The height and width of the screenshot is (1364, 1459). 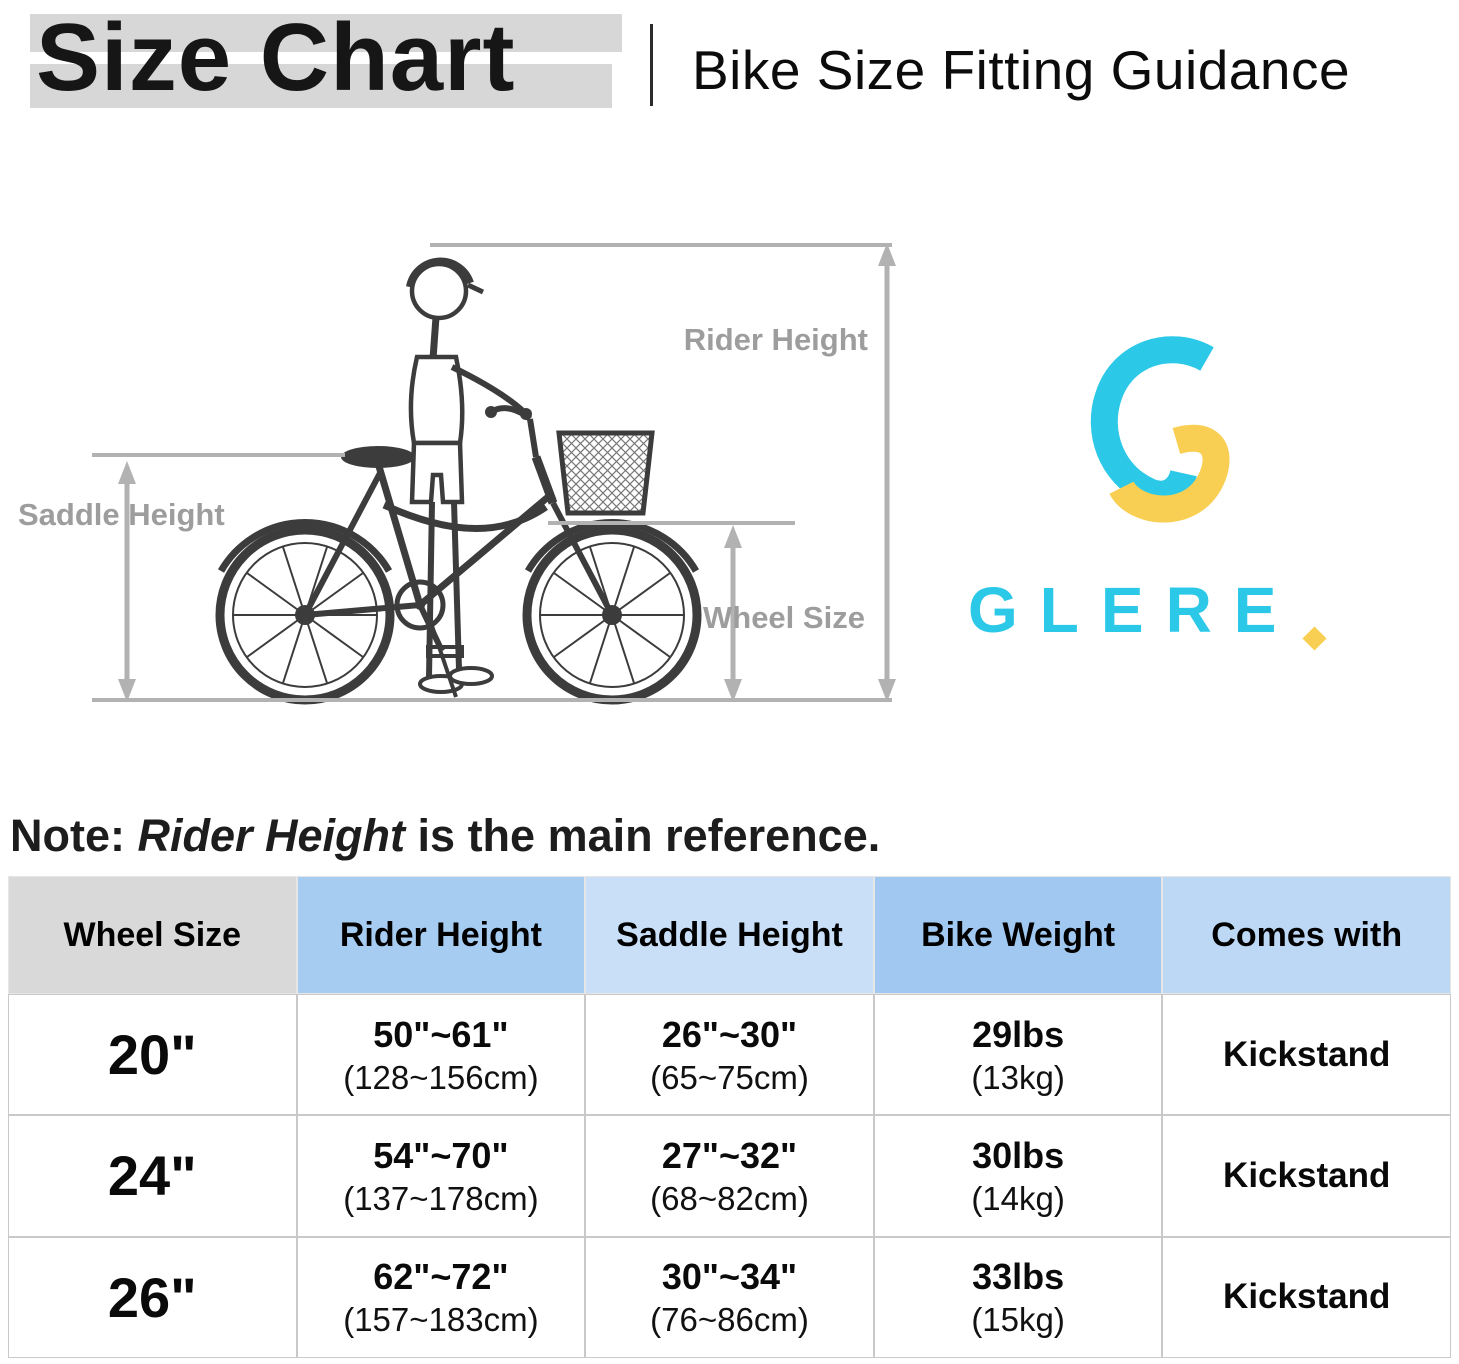 I want to click on cell-rider-height: 50"~61" (128~156cm), so click(x=441, y=1055).